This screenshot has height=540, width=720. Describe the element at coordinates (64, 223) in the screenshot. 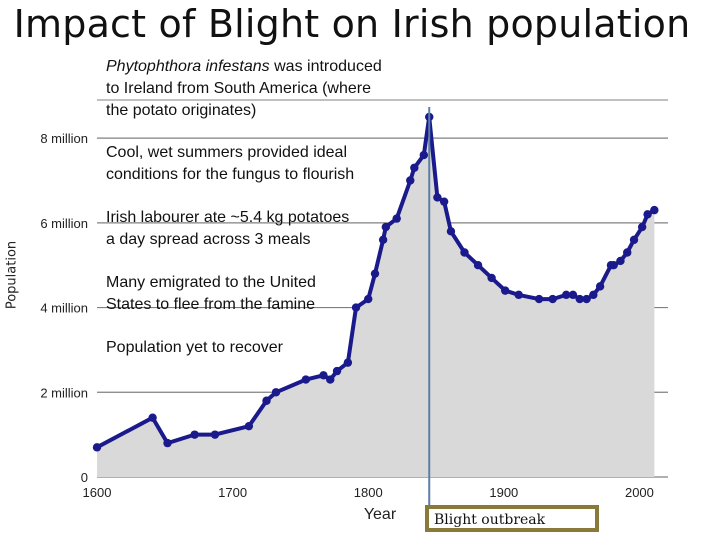

I see `y-tick-label: 6 million` at that location.